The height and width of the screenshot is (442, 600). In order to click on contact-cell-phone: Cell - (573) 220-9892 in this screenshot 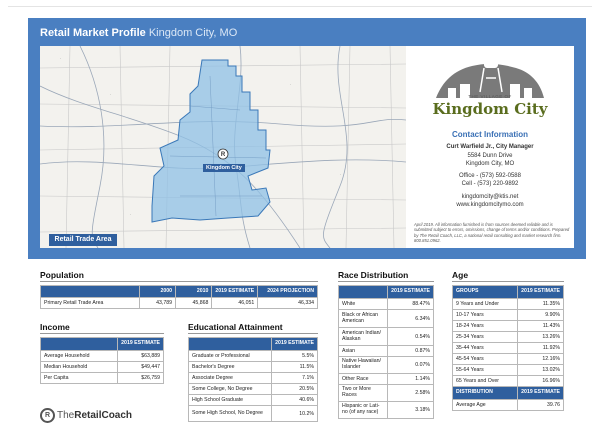, I will do `click(490, 184)`.